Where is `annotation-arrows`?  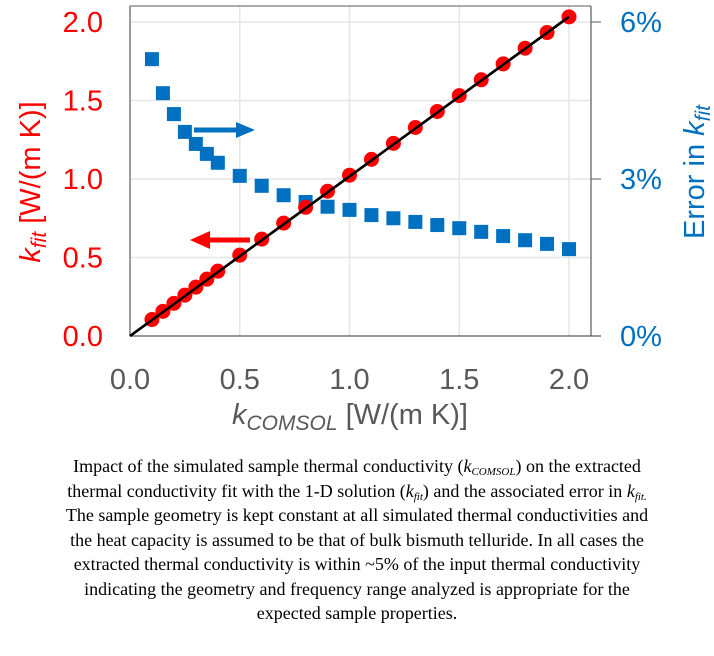 annotation-arrows is located at coordinates (222, 185).